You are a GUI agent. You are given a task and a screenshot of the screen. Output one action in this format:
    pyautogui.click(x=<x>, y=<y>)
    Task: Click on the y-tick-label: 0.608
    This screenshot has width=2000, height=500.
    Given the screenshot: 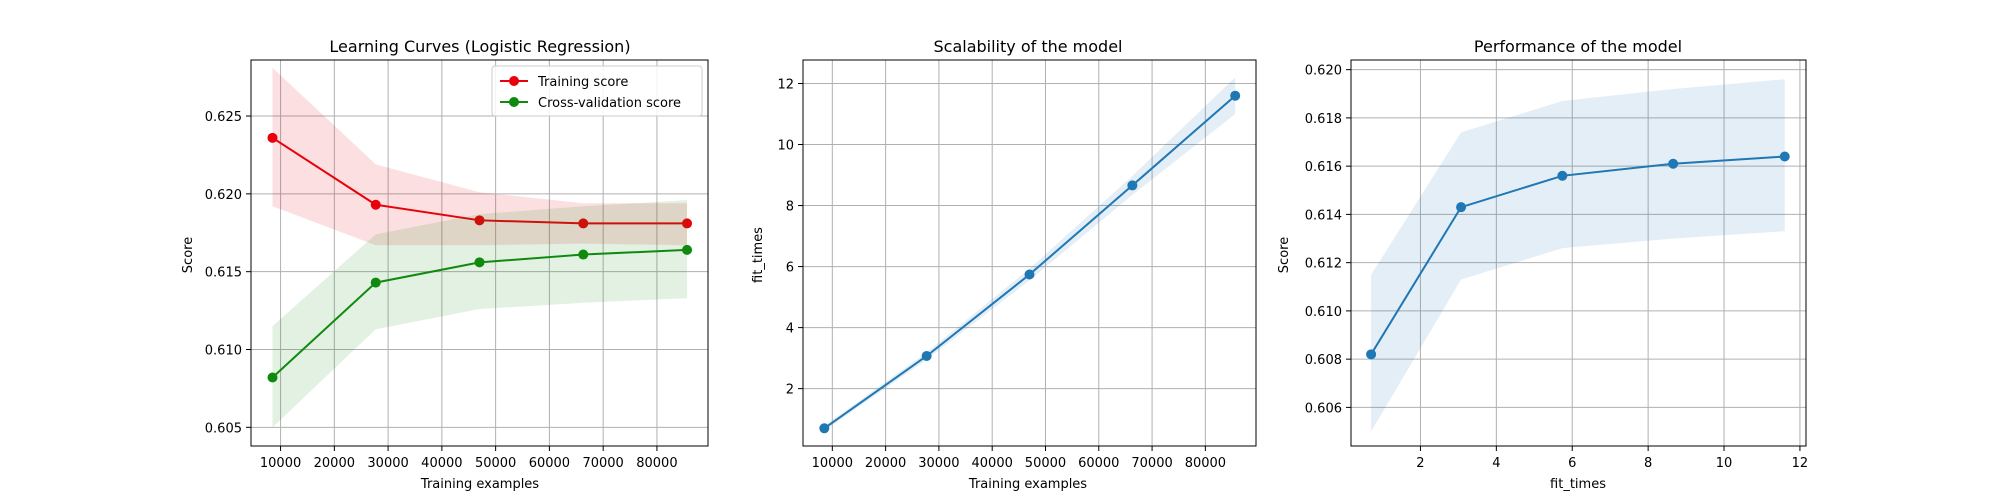 What is the action you would take?
    pyautogui.click(x=1323, y=360)
    